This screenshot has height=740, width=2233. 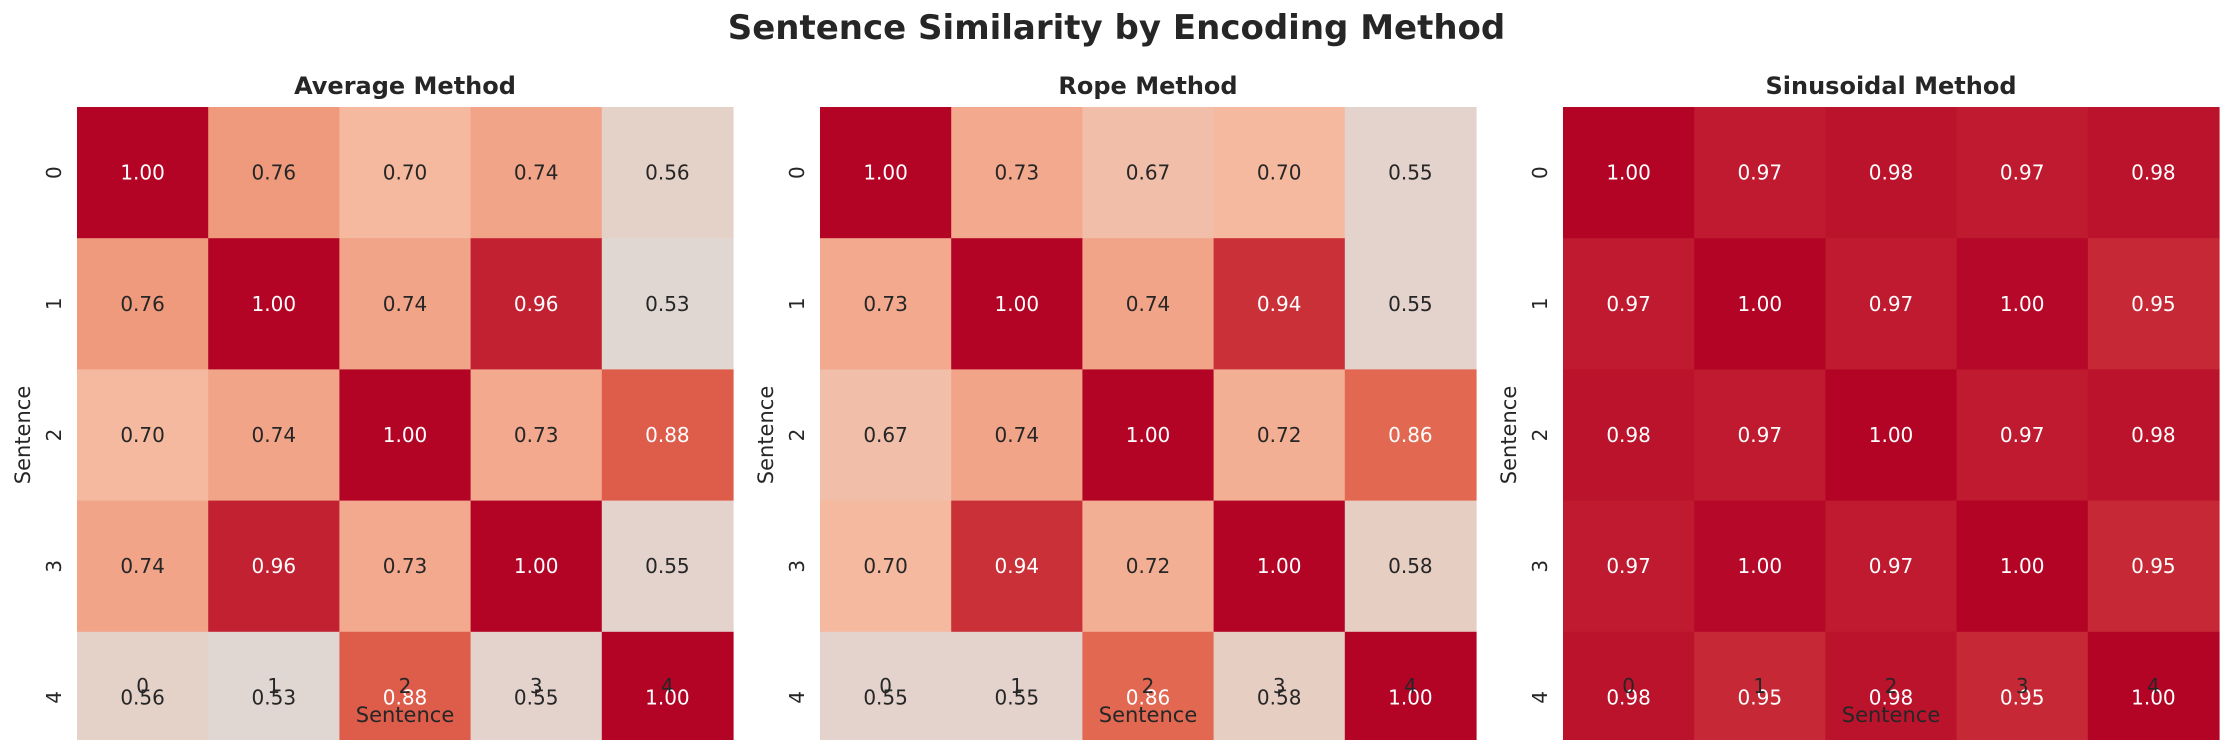 What do you see at coordinates (1509, 435) in the screenshot?
I see `y-axis-label: Sentence` at bounding box center [1509, 435].